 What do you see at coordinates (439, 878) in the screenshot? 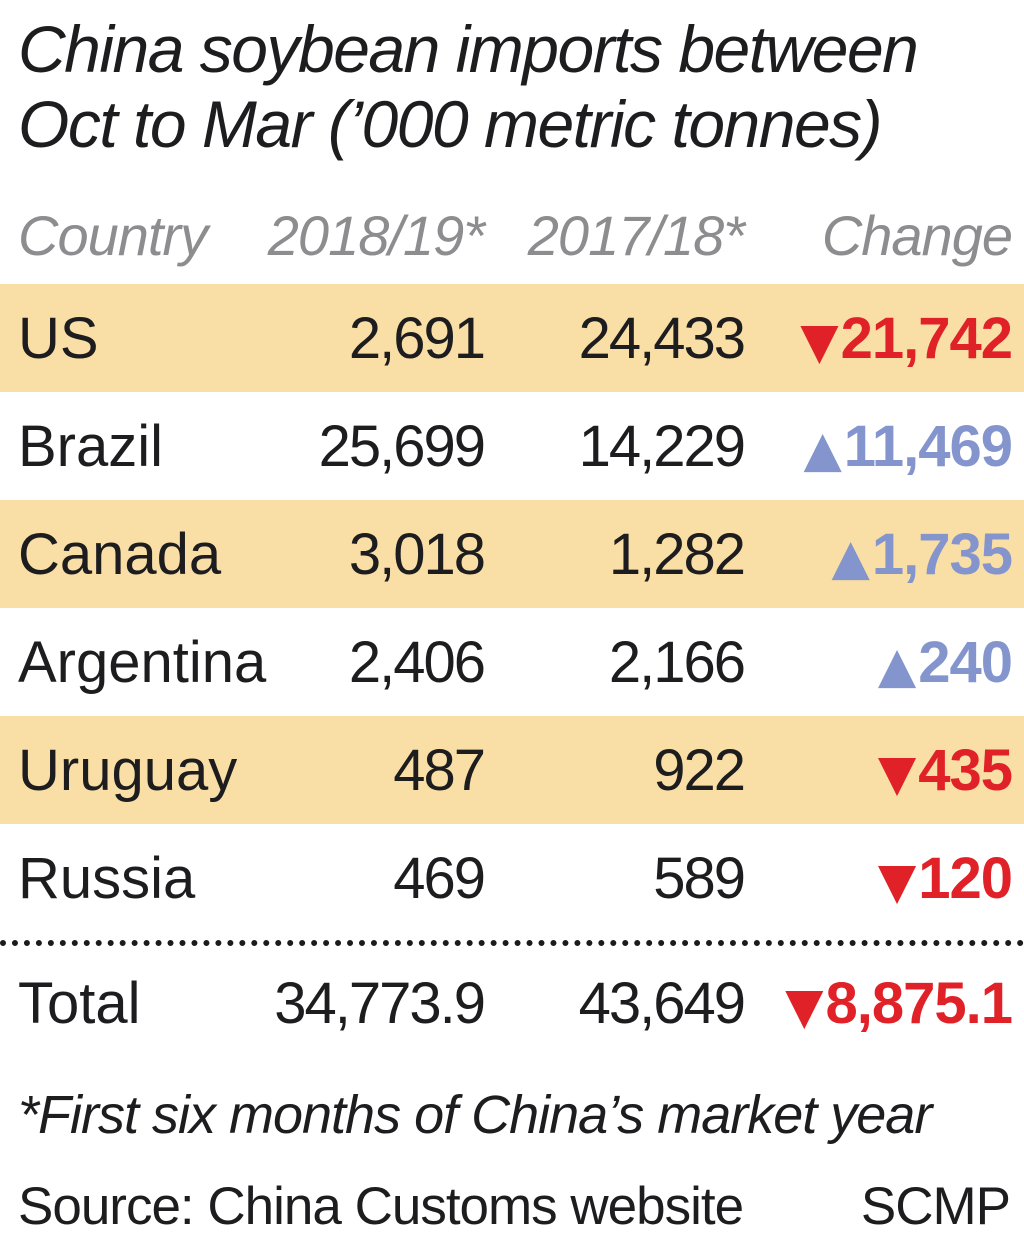
I see `value-2018-19-cell: 469` at bounding box center [439, 878].